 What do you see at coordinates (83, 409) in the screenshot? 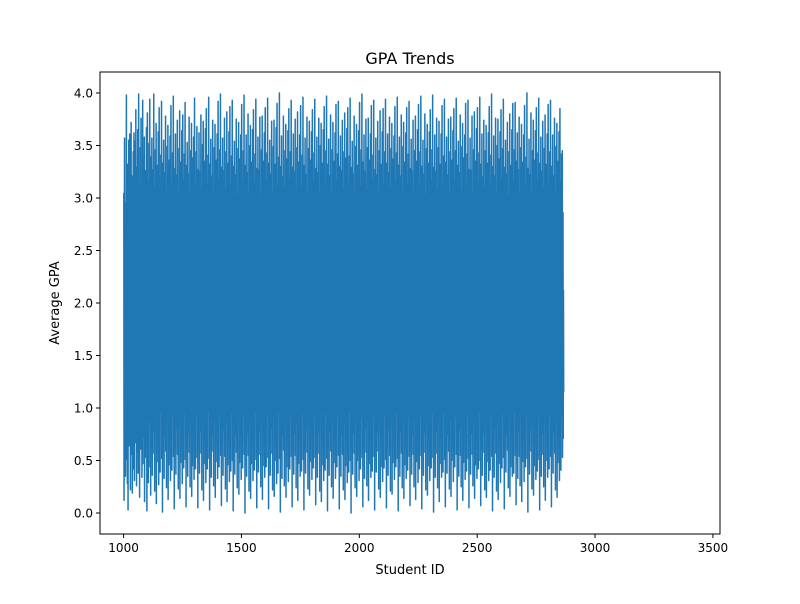
I see `y-tick-label: 1.0` at bounding box center [83, 409].